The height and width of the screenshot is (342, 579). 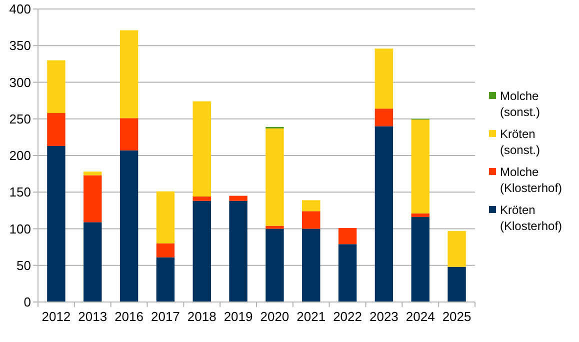 What do you see at coordinates (20, 192) in the screenshot?
I see `y-tick-label: 150` at bounding box center [20, 192].